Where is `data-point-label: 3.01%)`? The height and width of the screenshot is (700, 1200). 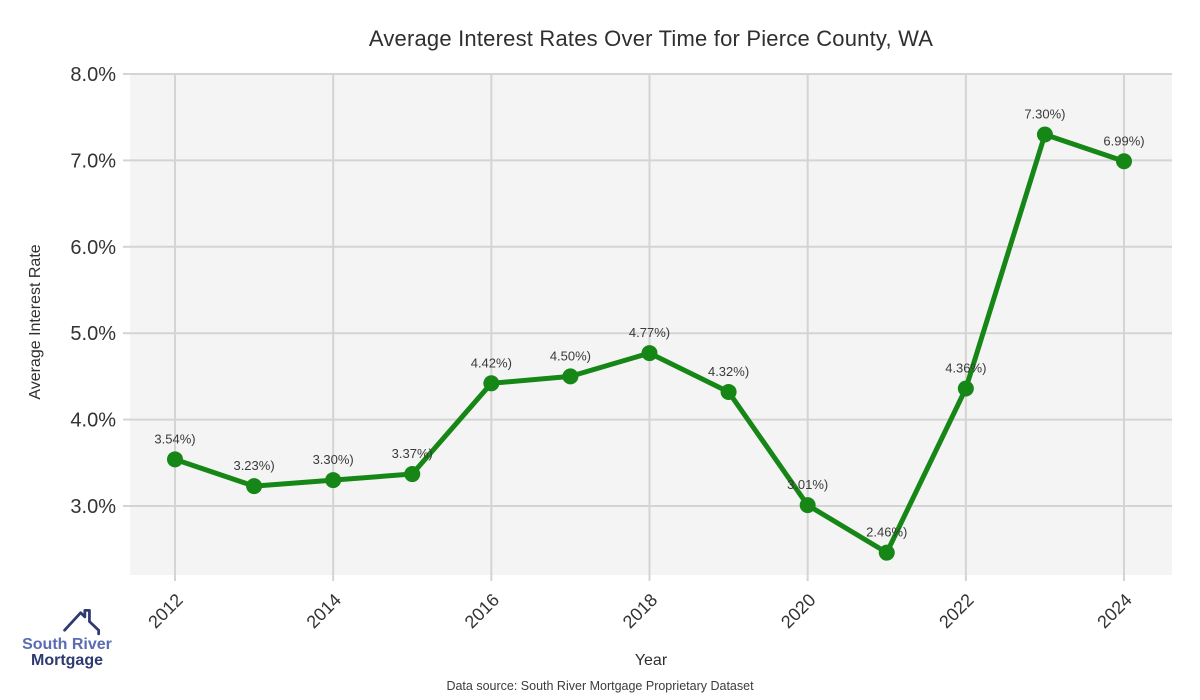 data-point-label: 3.01%) is located at coordinates (807, 484).